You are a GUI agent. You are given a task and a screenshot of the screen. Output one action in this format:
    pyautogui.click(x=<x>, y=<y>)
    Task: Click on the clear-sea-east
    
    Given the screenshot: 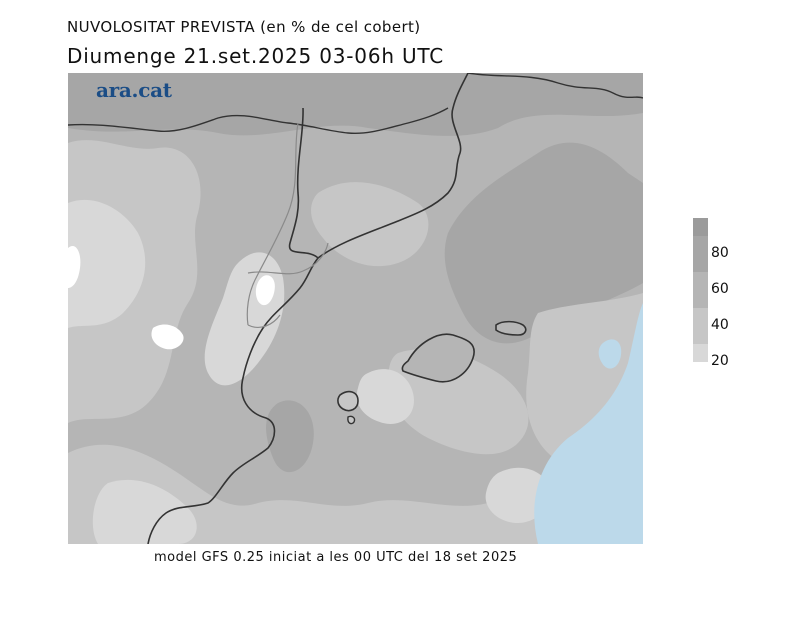 What is the action you would take?
    pyautogui.click(x=588, y=423)
    